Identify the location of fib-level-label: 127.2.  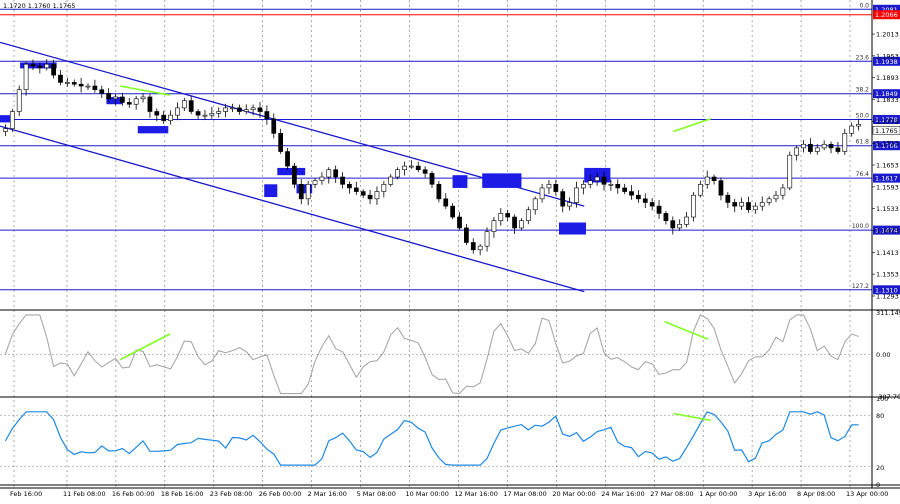
(860, 286).